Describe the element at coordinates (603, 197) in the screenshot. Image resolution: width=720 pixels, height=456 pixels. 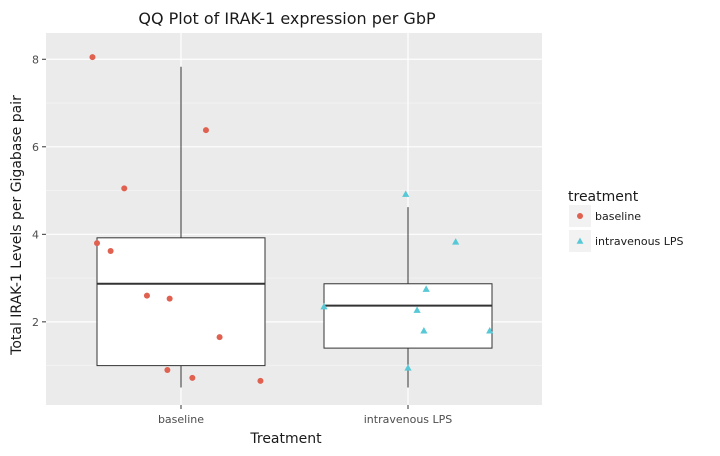
I see `legend-title: treatment` at that location.